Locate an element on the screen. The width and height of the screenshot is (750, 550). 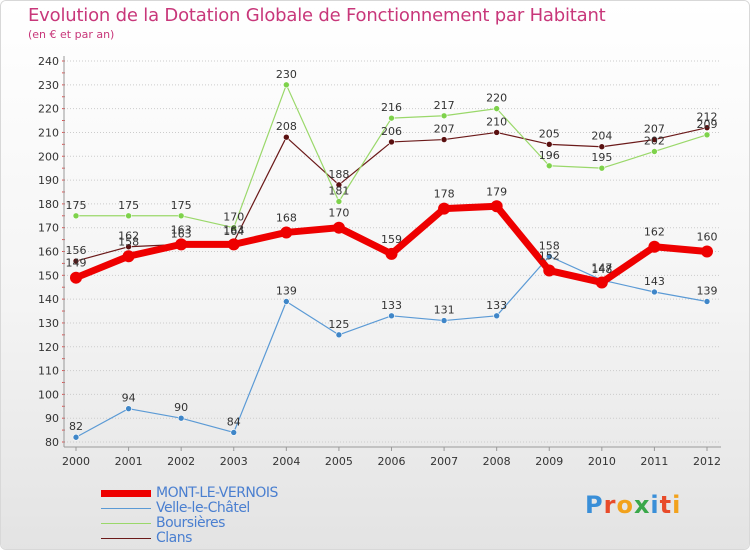
logo-letter: x is located at coordinates (642, 505).